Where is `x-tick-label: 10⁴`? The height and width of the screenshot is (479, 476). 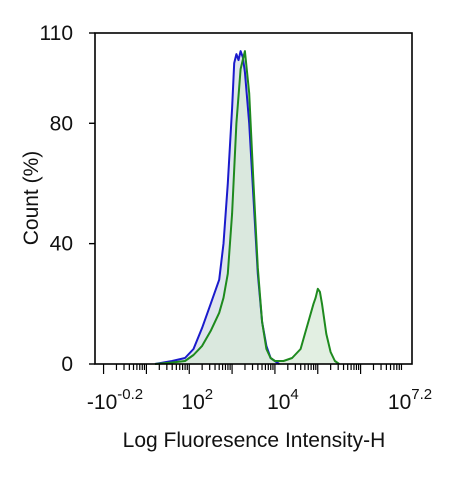
x-tick-label: 10⁴ is located at coordinates (283, 400).